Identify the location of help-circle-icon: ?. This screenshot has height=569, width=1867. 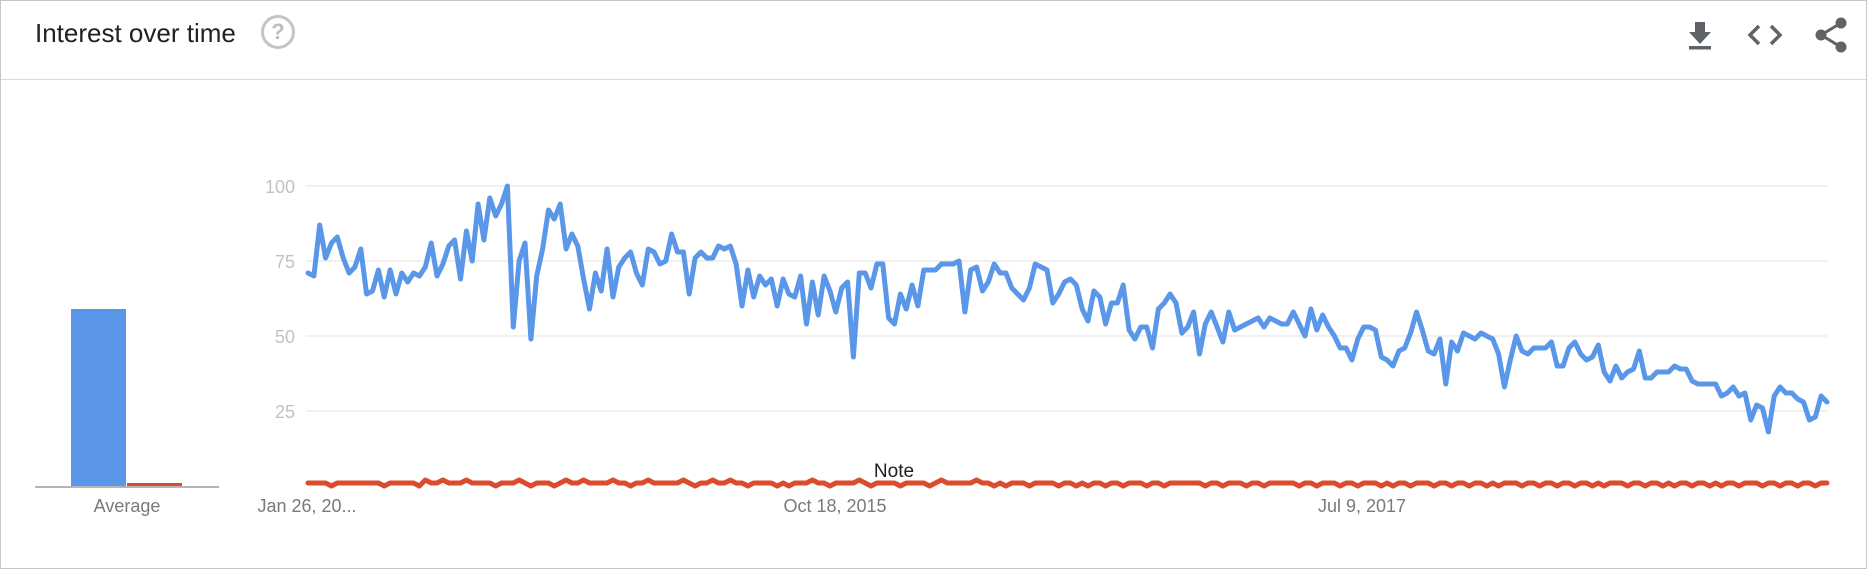
(278, 32).